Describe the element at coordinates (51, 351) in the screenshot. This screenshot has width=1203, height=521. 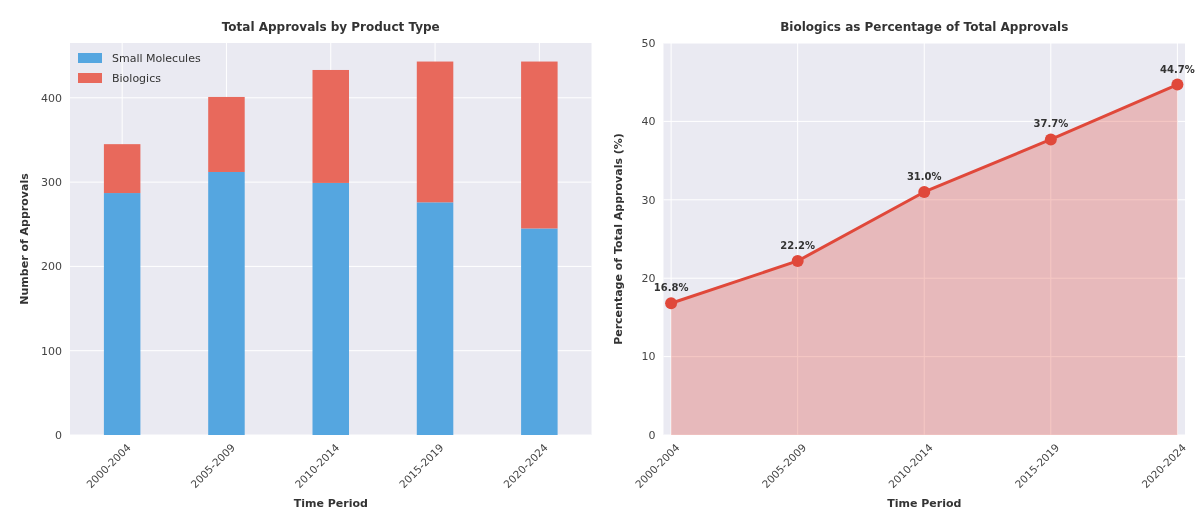
I see `y-tick-label: 100` at that location.